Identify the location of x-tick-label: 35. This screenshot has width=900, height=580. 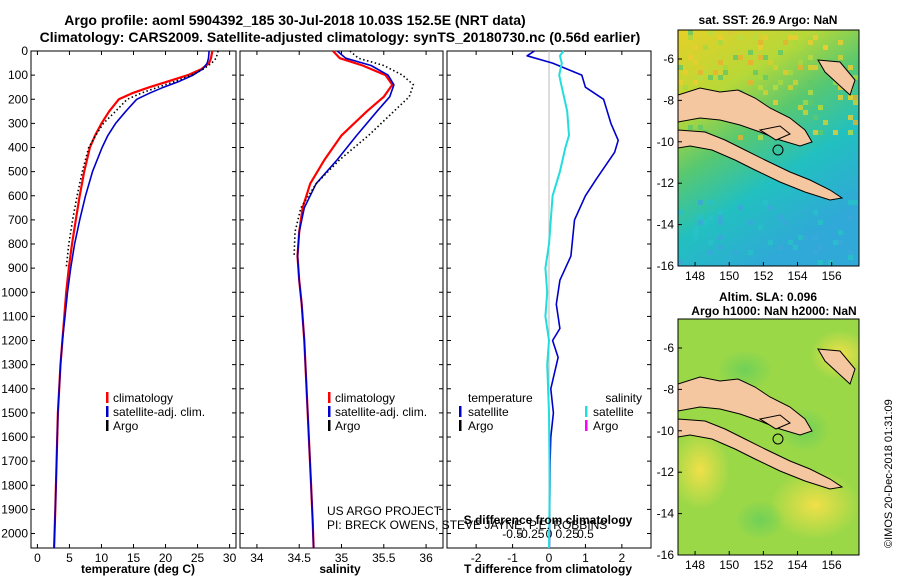
(342, 558).